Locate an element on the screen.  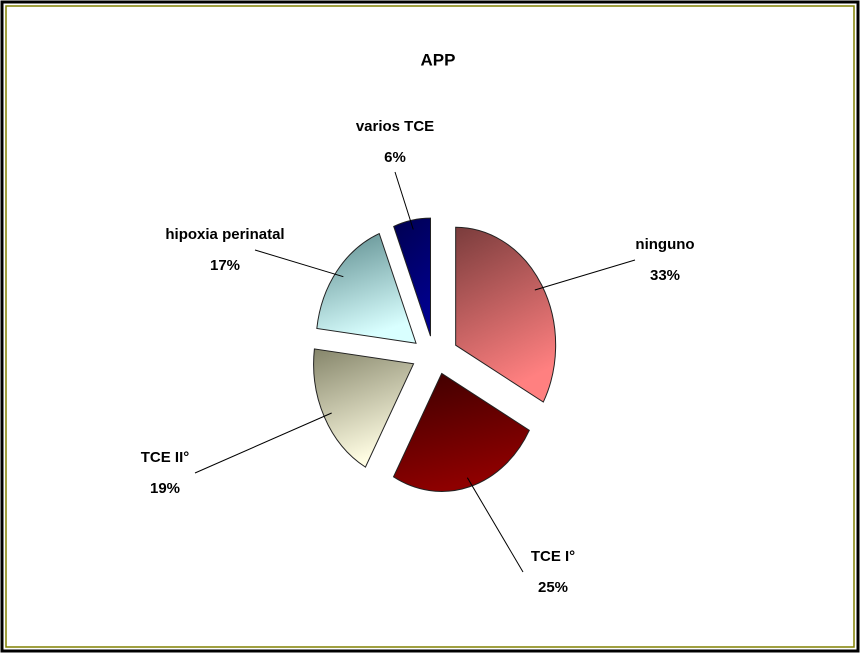
slice-label: hipoxia perinatal is located at coordinates (224, 234).